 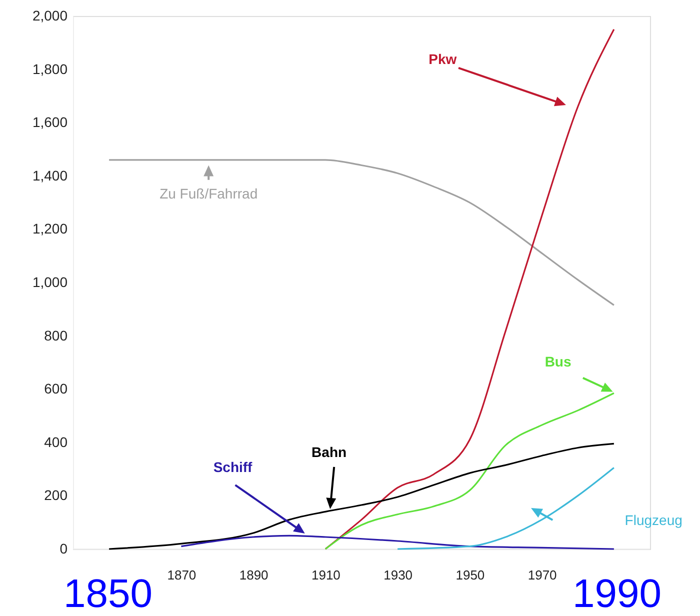 What do you see at coordinates (558, 361) in the screenshot?
I see `text: Bus` at bounding box center [558, 361].